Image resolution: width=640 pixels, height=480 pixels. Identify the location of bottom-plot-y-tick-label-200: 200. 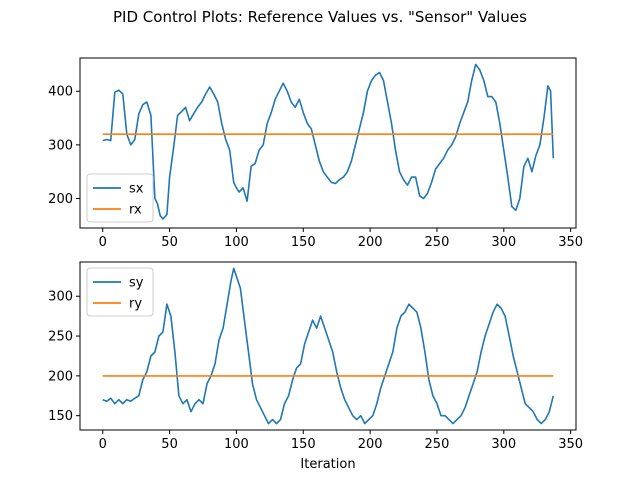
(60, 376).